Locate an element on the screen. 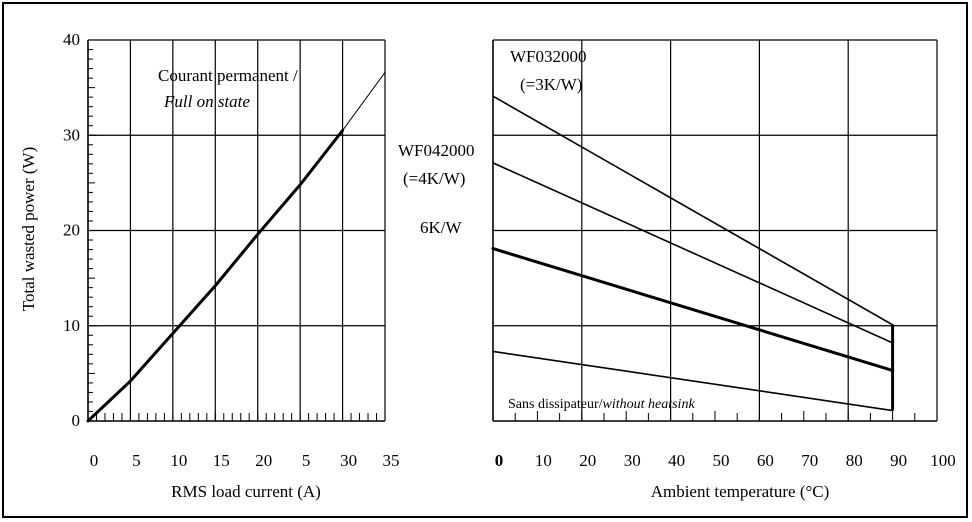 The image size is (972, 522). left-x-tick-label: 20 is located at coordinates (263, 460).